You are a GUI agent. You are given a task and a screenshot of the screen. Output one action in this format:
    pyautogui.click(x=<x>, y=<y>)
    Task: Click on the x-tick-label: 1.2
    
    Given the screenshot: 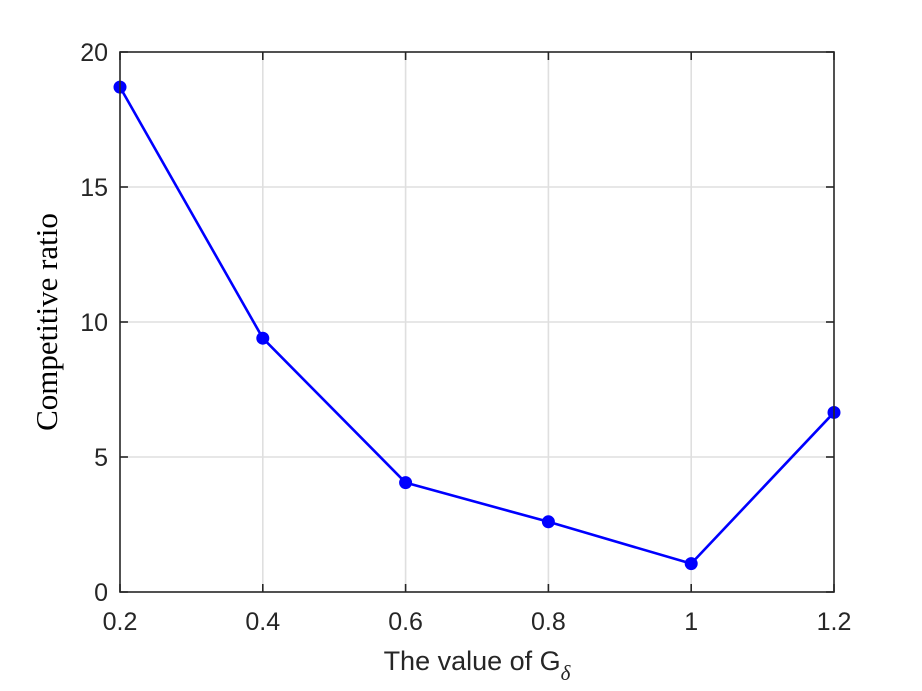 What is the action you would take?
    pyautogui.click(x=834, y=622)
    